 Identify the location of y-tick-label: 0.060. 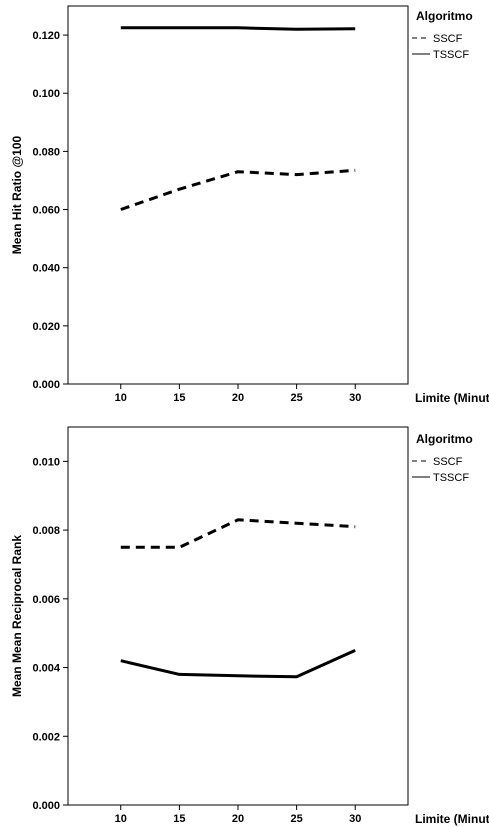
(46, 211).